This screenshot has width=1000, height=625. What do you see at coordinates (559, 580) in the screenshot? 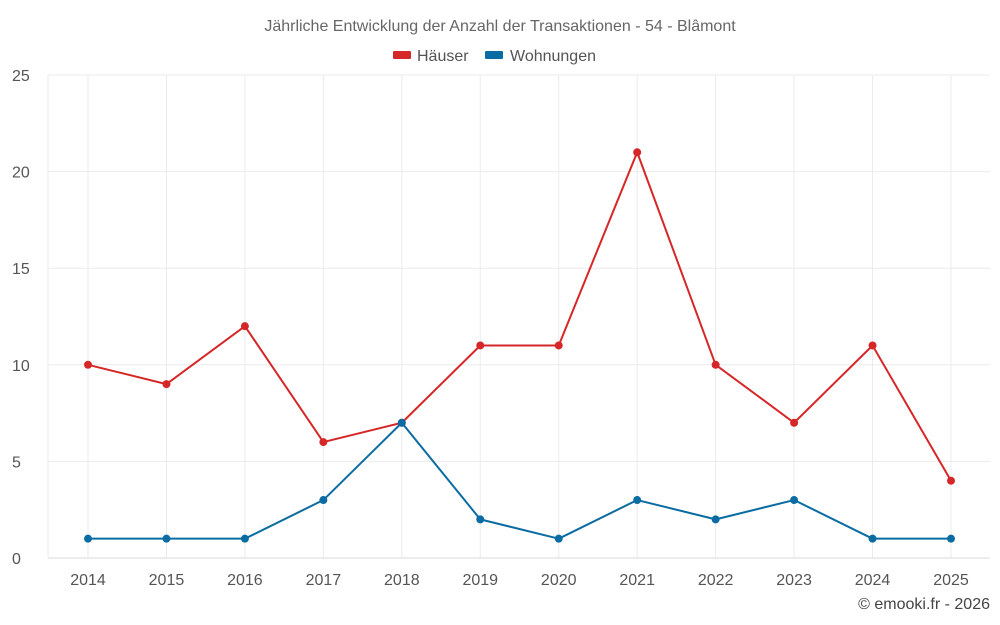
I see `x-tick-label: 2020` at bounding box center [559, 580].